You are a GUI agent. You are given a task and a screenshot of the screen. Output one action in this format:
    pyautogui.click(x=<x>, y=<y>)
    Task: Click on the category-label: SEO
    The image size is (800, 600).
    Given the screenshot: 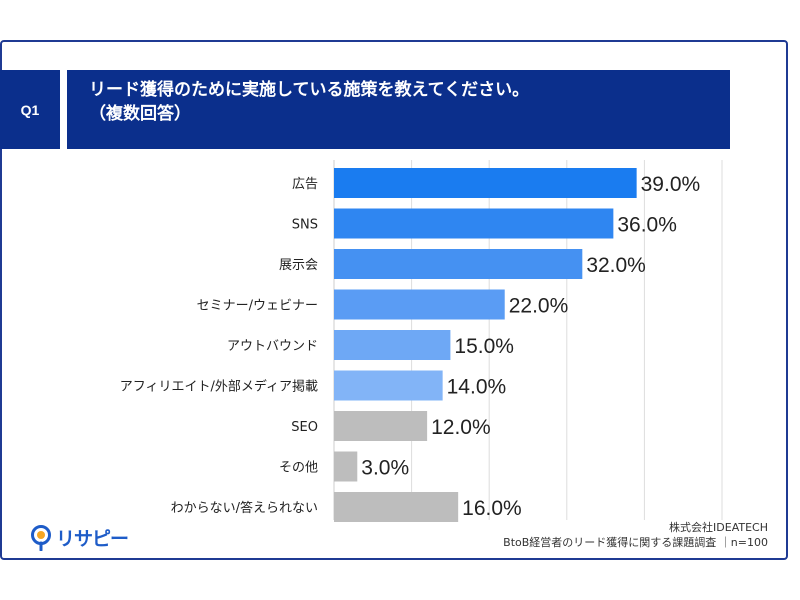 What is the action you would take?
    pyautogui.click(x=304, y=427)
    